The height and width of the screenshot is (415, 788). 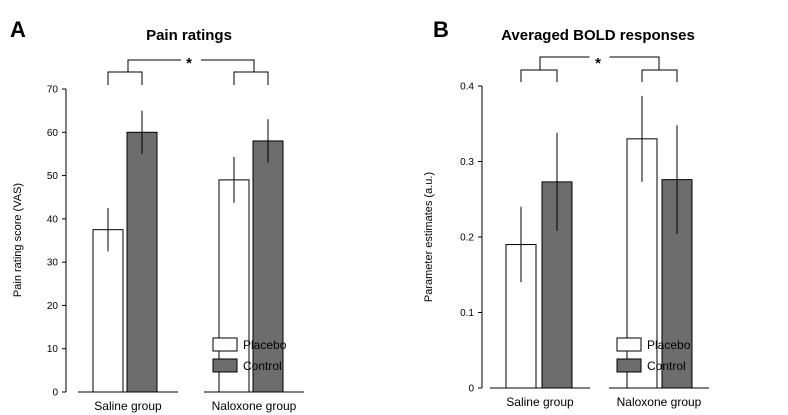 What do you see at coordinates (598, 35) in the screenshot?
I see `panel-b-title: Averaged BOLD responses` at bounding box center [598, 35].